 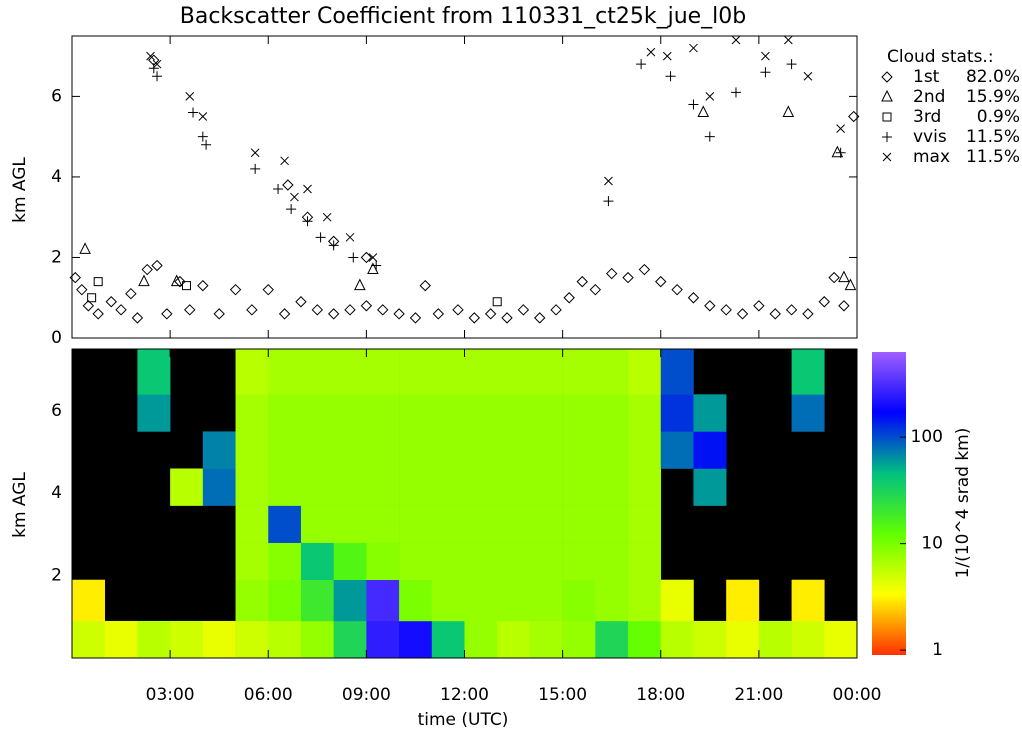 I want to click on legend-label: max, so click(x=931, y=157).